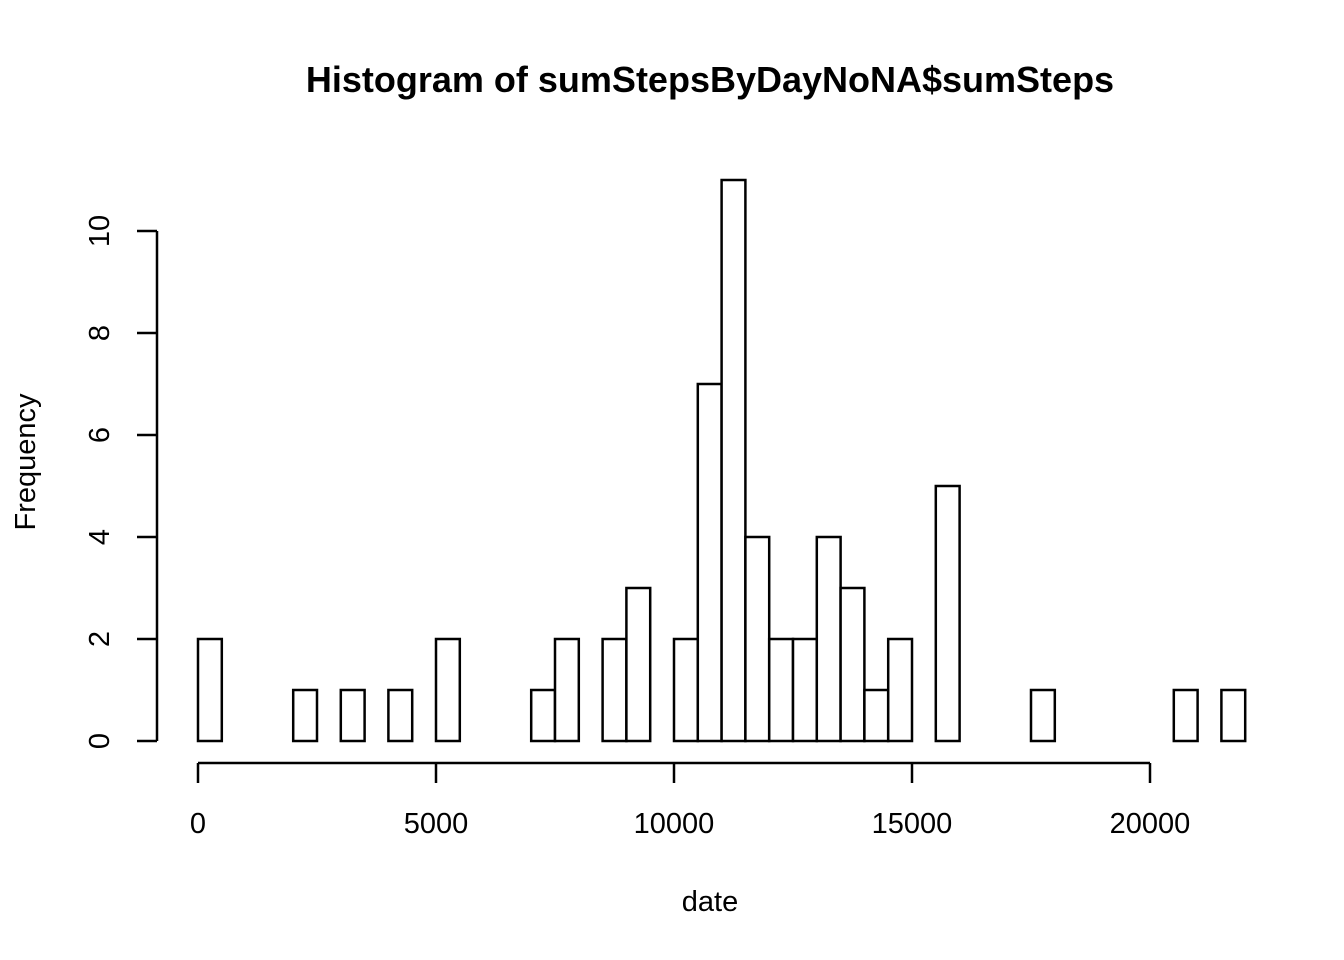  Describe the element at coordinates (26, 462) in the screenshot. I see `y-axis-label: Frequency` at that location.